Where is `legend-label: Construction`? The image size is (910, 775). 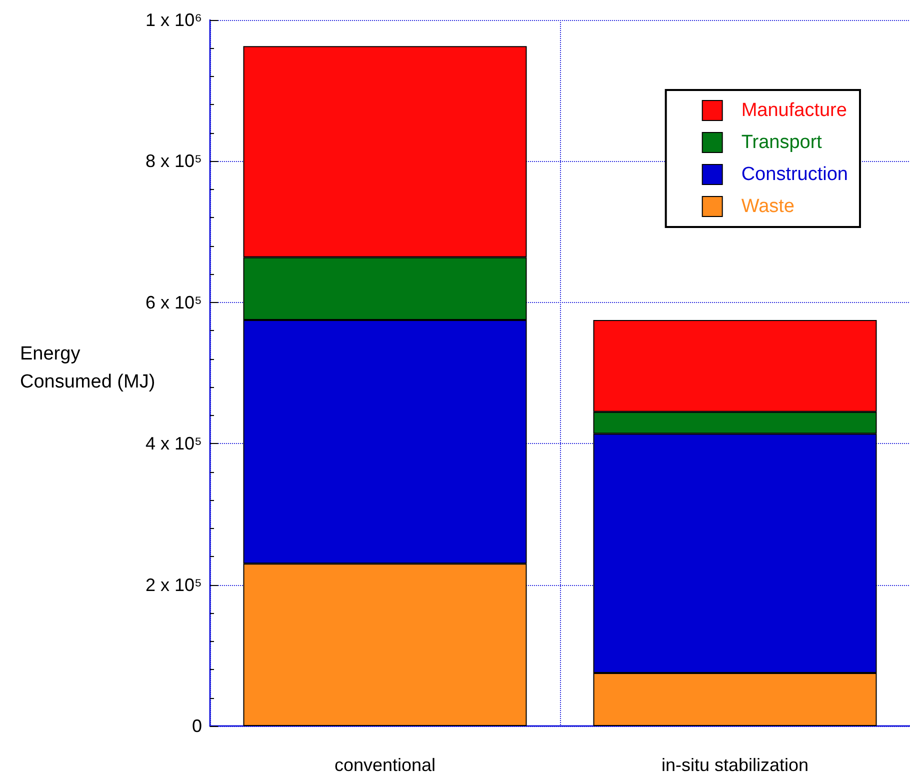 legend-label: Construction is located at coordinates (794, 174).